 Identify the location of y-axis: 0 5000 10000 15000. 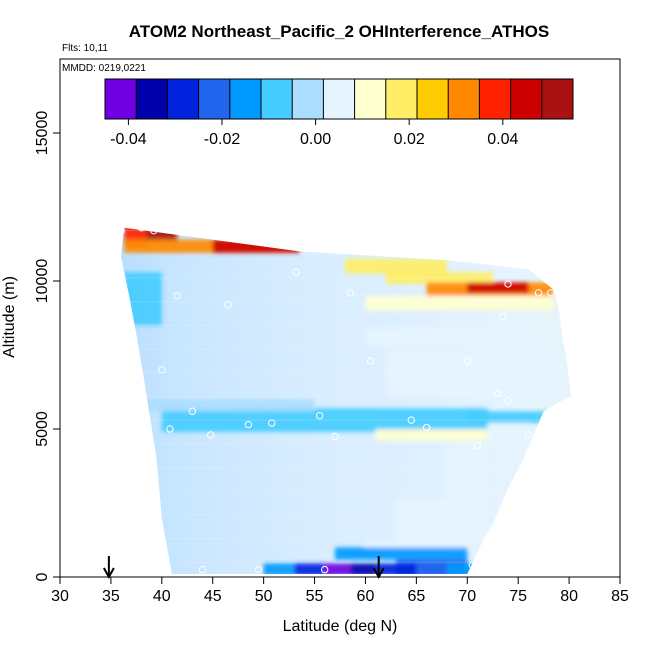
(47, 346).